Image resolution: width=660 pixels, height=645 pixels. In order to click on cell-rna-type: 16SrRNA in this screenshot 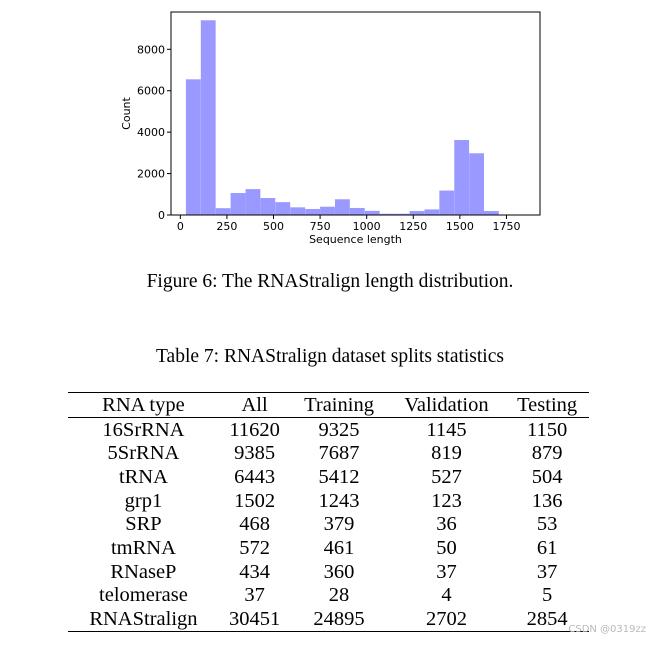, I will do `click(143, 429)`.